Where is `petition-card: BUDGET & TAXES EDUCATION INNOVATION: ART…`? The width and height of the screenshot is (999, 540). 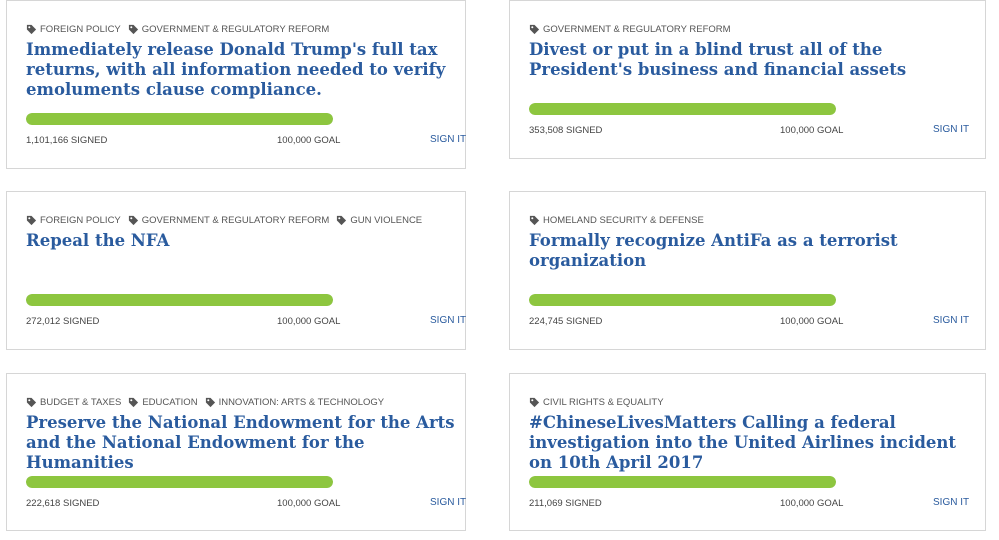 petition-card: BUDGET & TAXES EDUCATION INNOVATION: ART… is located at coordinates (236, 452).